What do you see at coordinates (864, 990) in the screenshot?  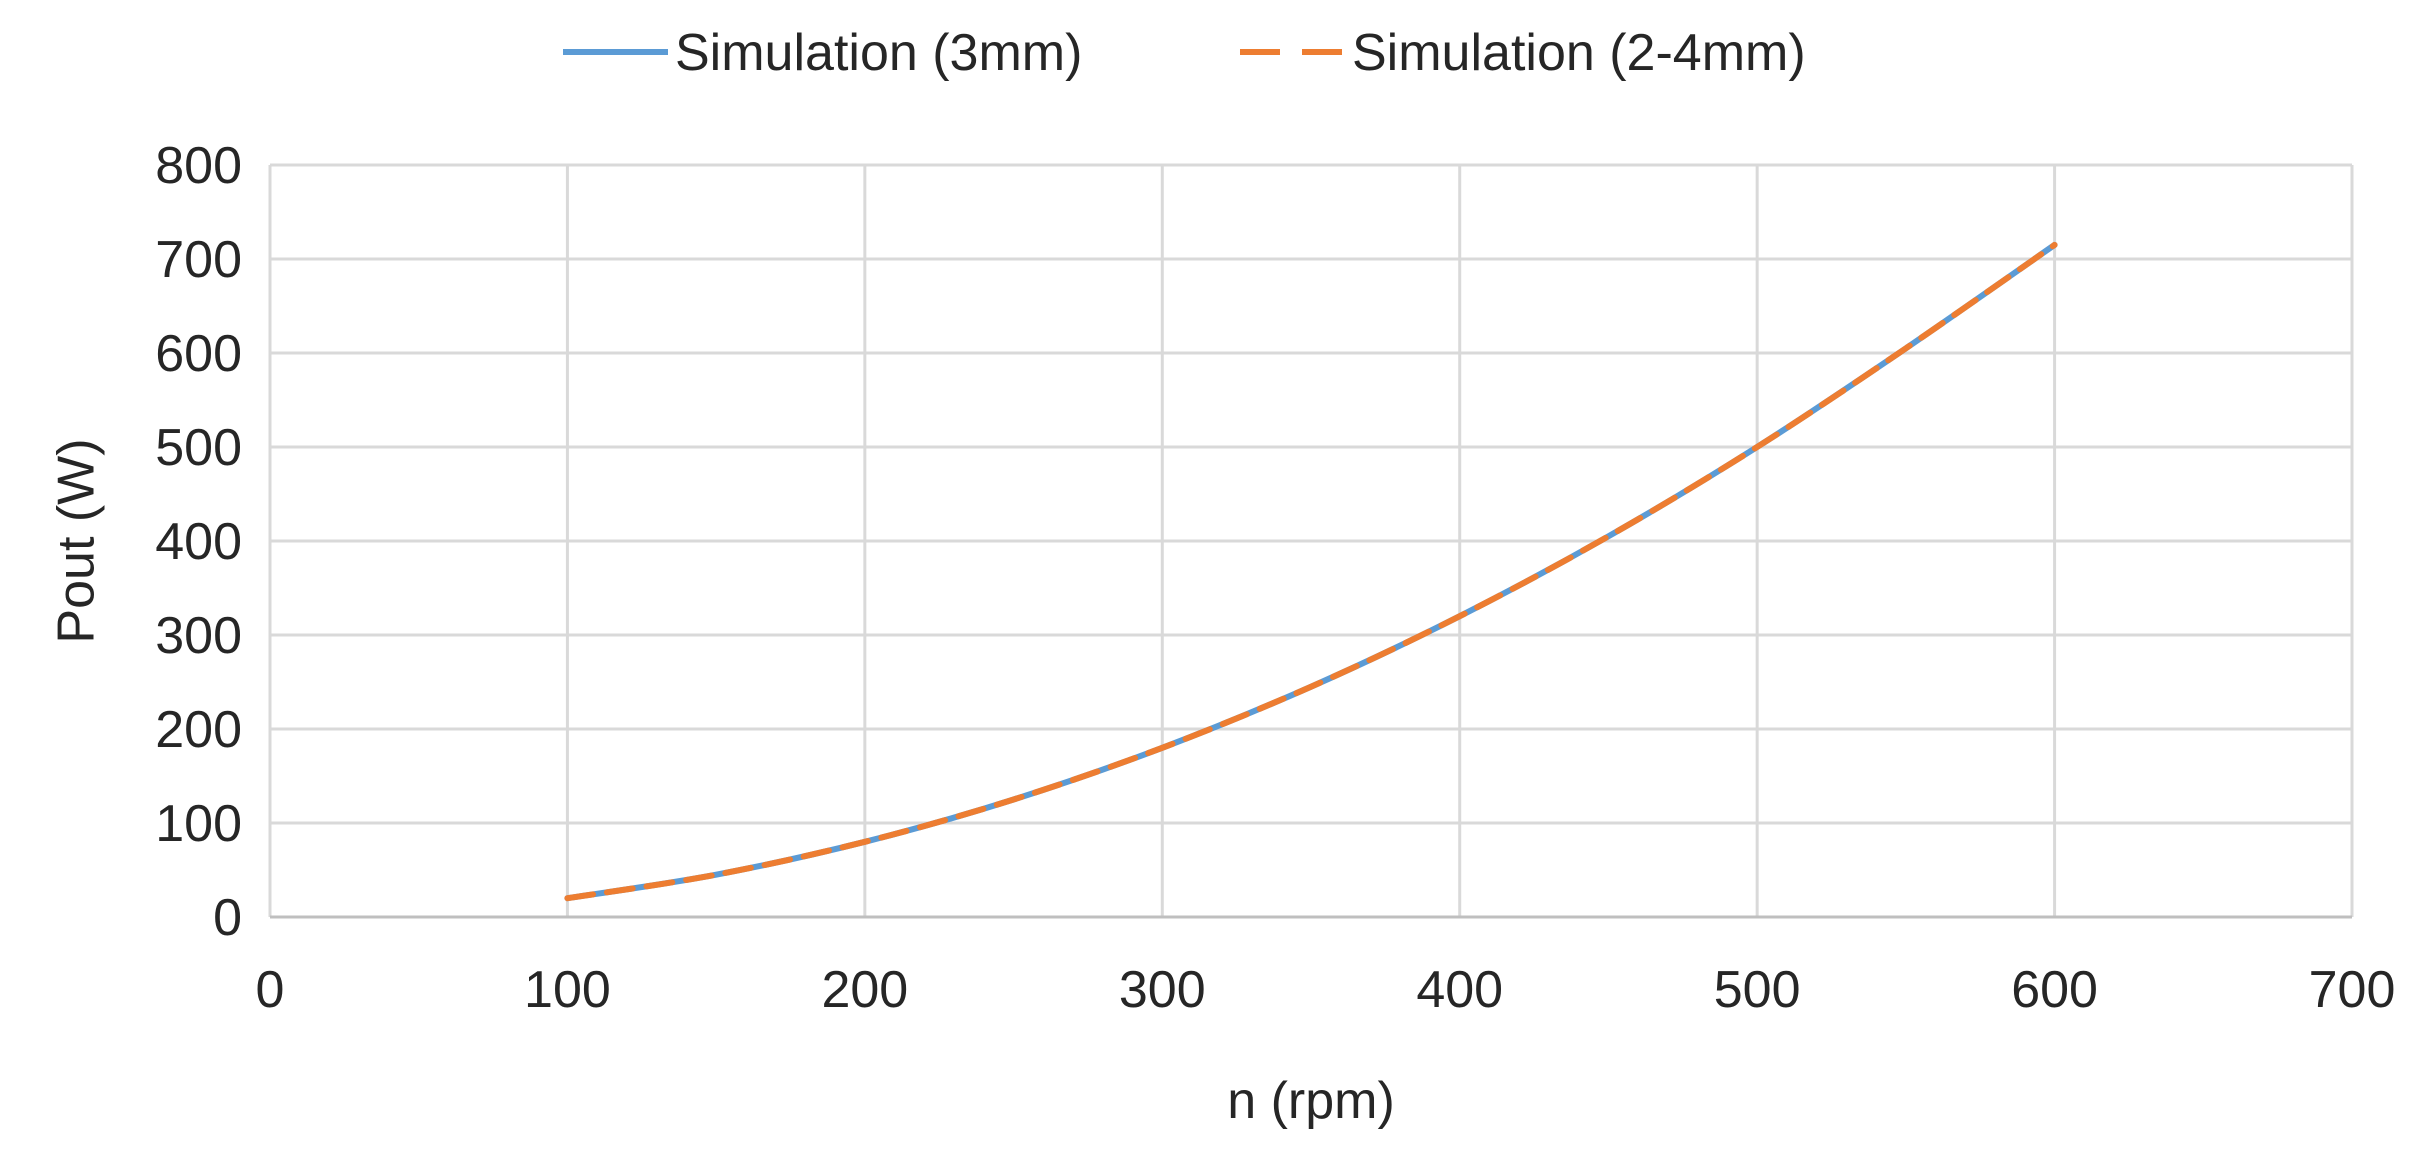 I see `x-tick-label: 200` at bounding box center [864, 990].